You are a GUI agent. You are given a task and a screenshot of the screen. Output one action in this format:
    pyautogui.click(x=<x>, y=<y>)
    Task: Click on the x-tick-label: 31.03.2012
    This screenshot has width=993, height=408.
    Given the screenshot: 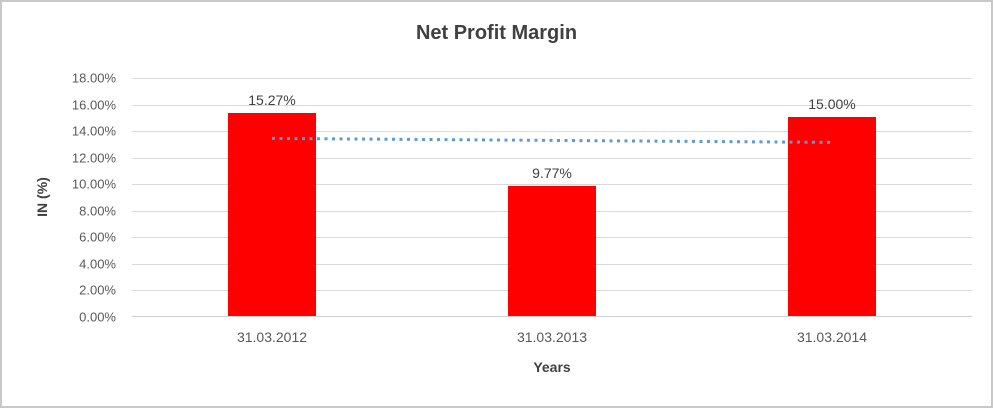 What is the action you would take?
    pyautogui.click(x=272, y=337)
    